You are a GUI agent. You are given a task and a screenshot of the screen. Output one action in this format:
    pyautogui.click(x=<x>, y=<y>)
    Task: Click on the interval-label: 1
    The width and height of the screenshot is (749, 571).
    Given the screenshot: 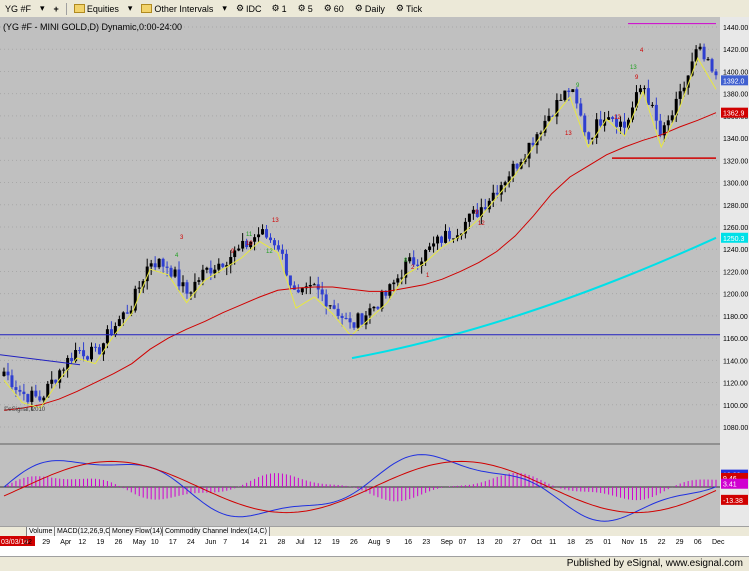 What is the action you would take?
    pyautogui.click(x=284, y=8)
    